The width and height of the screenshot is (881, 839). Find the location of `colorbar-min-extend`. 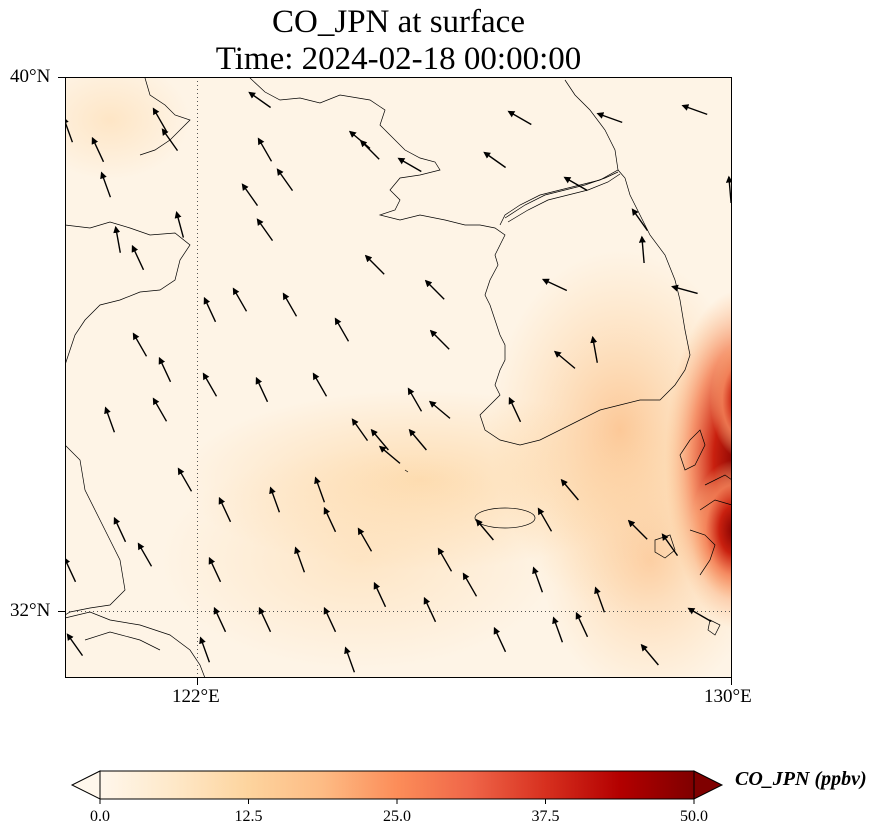

colorbar-min-extend is located at coordinates (85, 785).